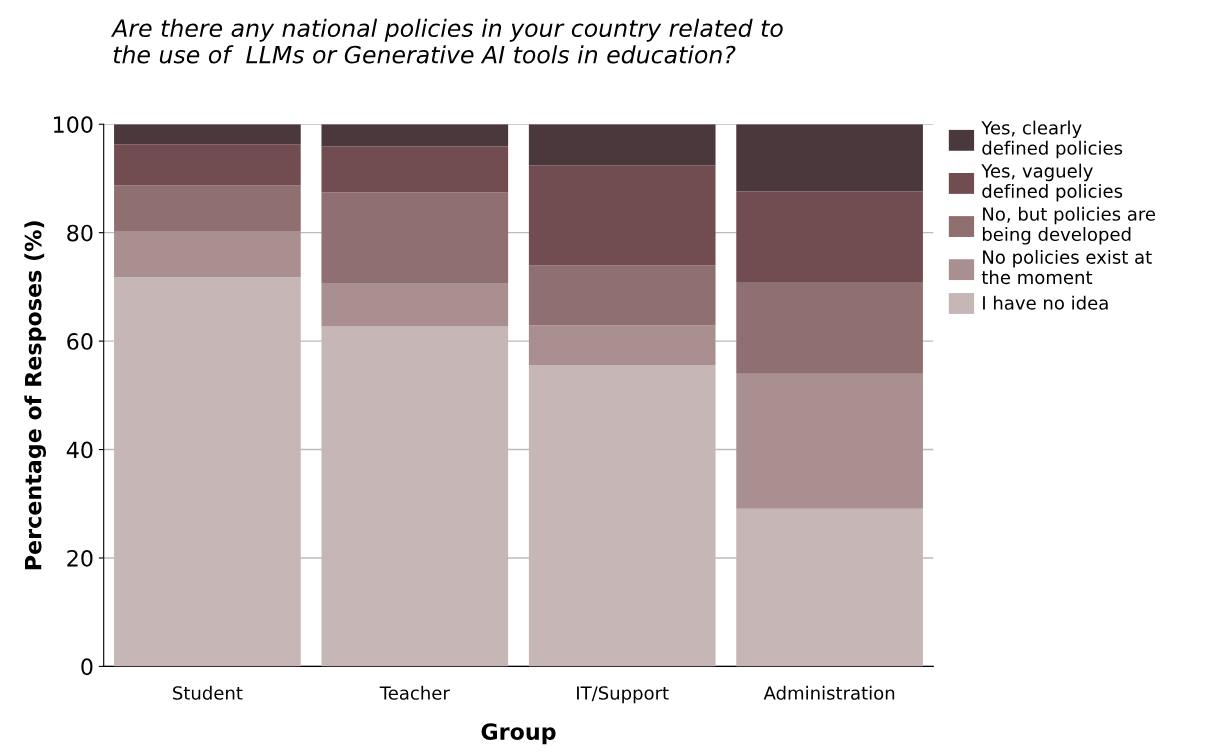 This screenshot has height=753, width=1220. Describe the element at coordinates (208, 692) in the screenshot. I see `x-tick-label: Student` at that location.